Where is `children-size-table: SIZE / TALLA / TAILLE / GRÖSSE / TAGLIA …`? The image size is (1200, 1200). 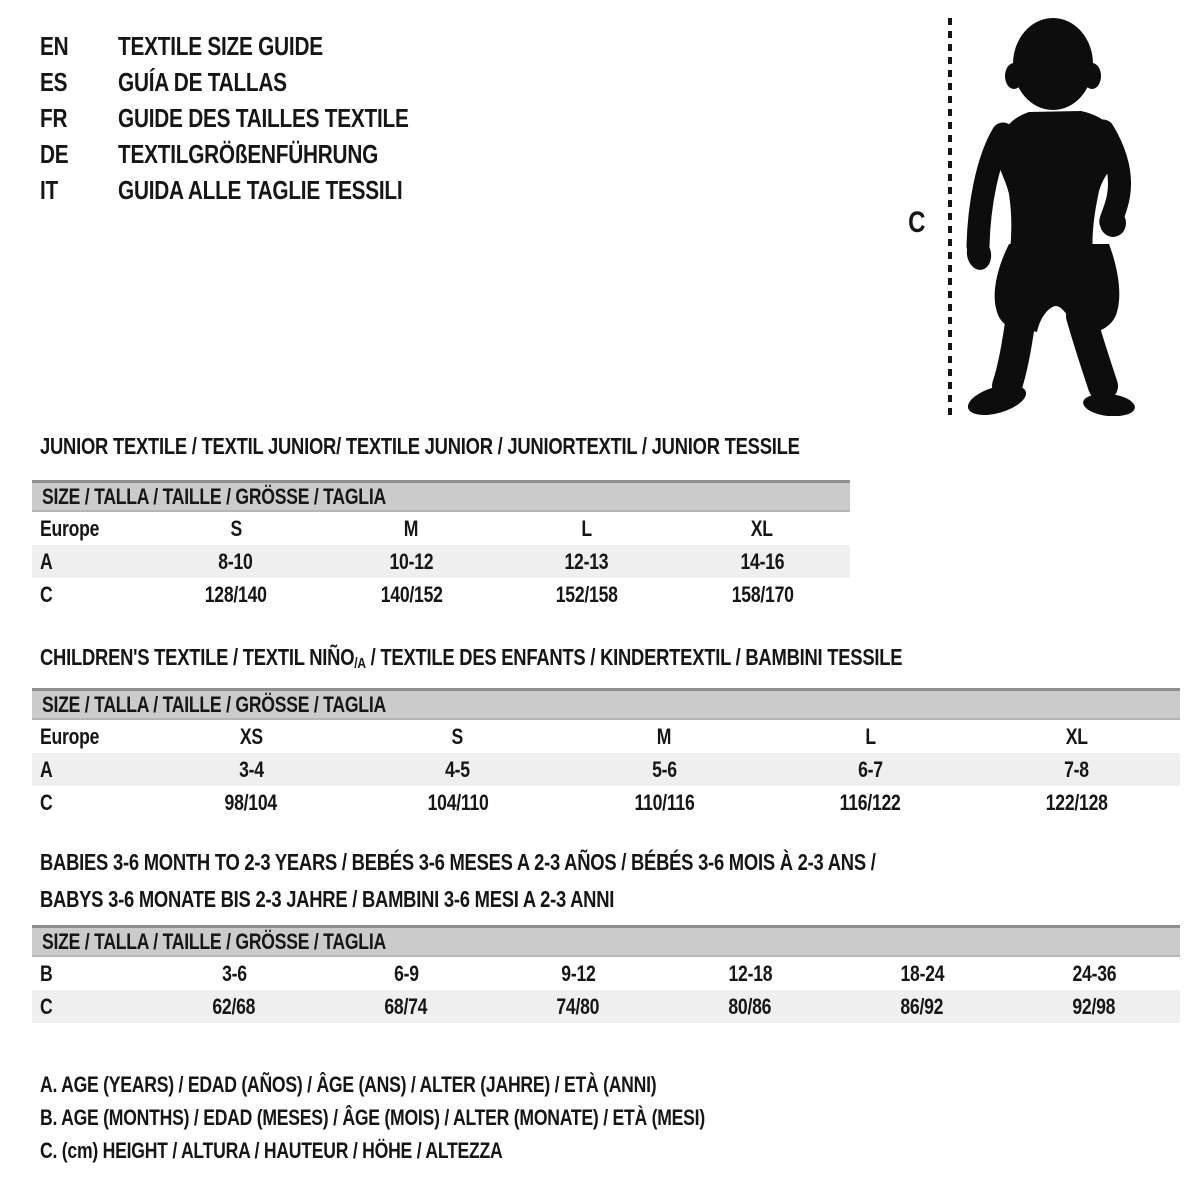 children-size-table: SIZE / TALLA / TAILLE / GRÖSSE / TAGLIA … is located at coordinates (606, 753).